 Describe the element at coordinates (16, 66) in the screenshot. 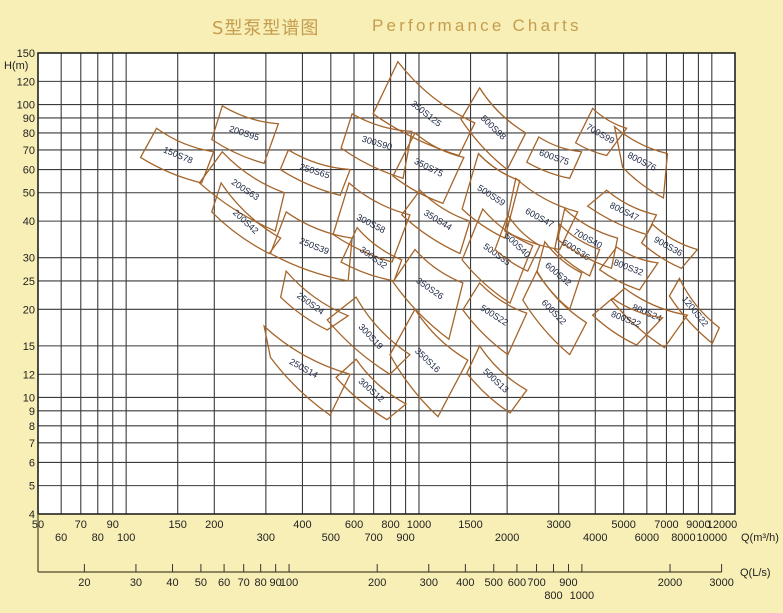

I see `y-axis-label: H(m)` at that location.